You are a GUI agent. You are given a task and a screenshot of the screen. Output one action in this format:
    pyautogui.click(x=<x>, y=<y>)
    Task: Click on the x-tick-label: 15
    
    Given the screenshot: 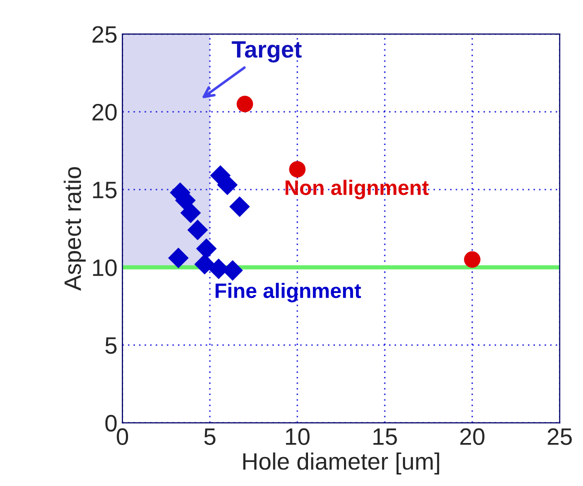 What is the action you would take?
    pyautogui.click(x=385, y=437)
    